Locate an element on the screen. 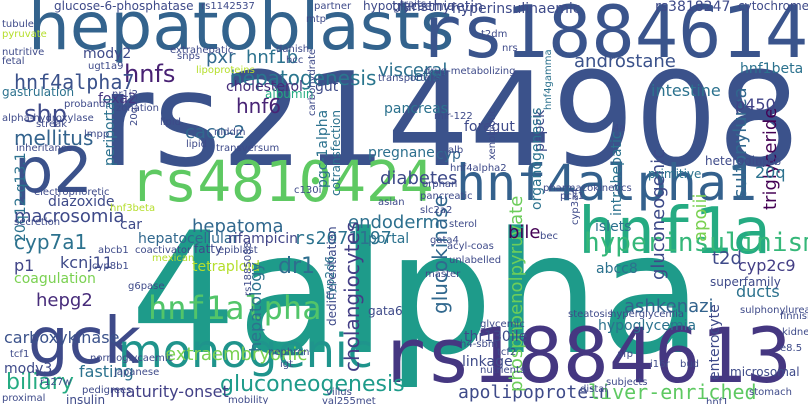  word: pxr is located at coordinates (221, 57).